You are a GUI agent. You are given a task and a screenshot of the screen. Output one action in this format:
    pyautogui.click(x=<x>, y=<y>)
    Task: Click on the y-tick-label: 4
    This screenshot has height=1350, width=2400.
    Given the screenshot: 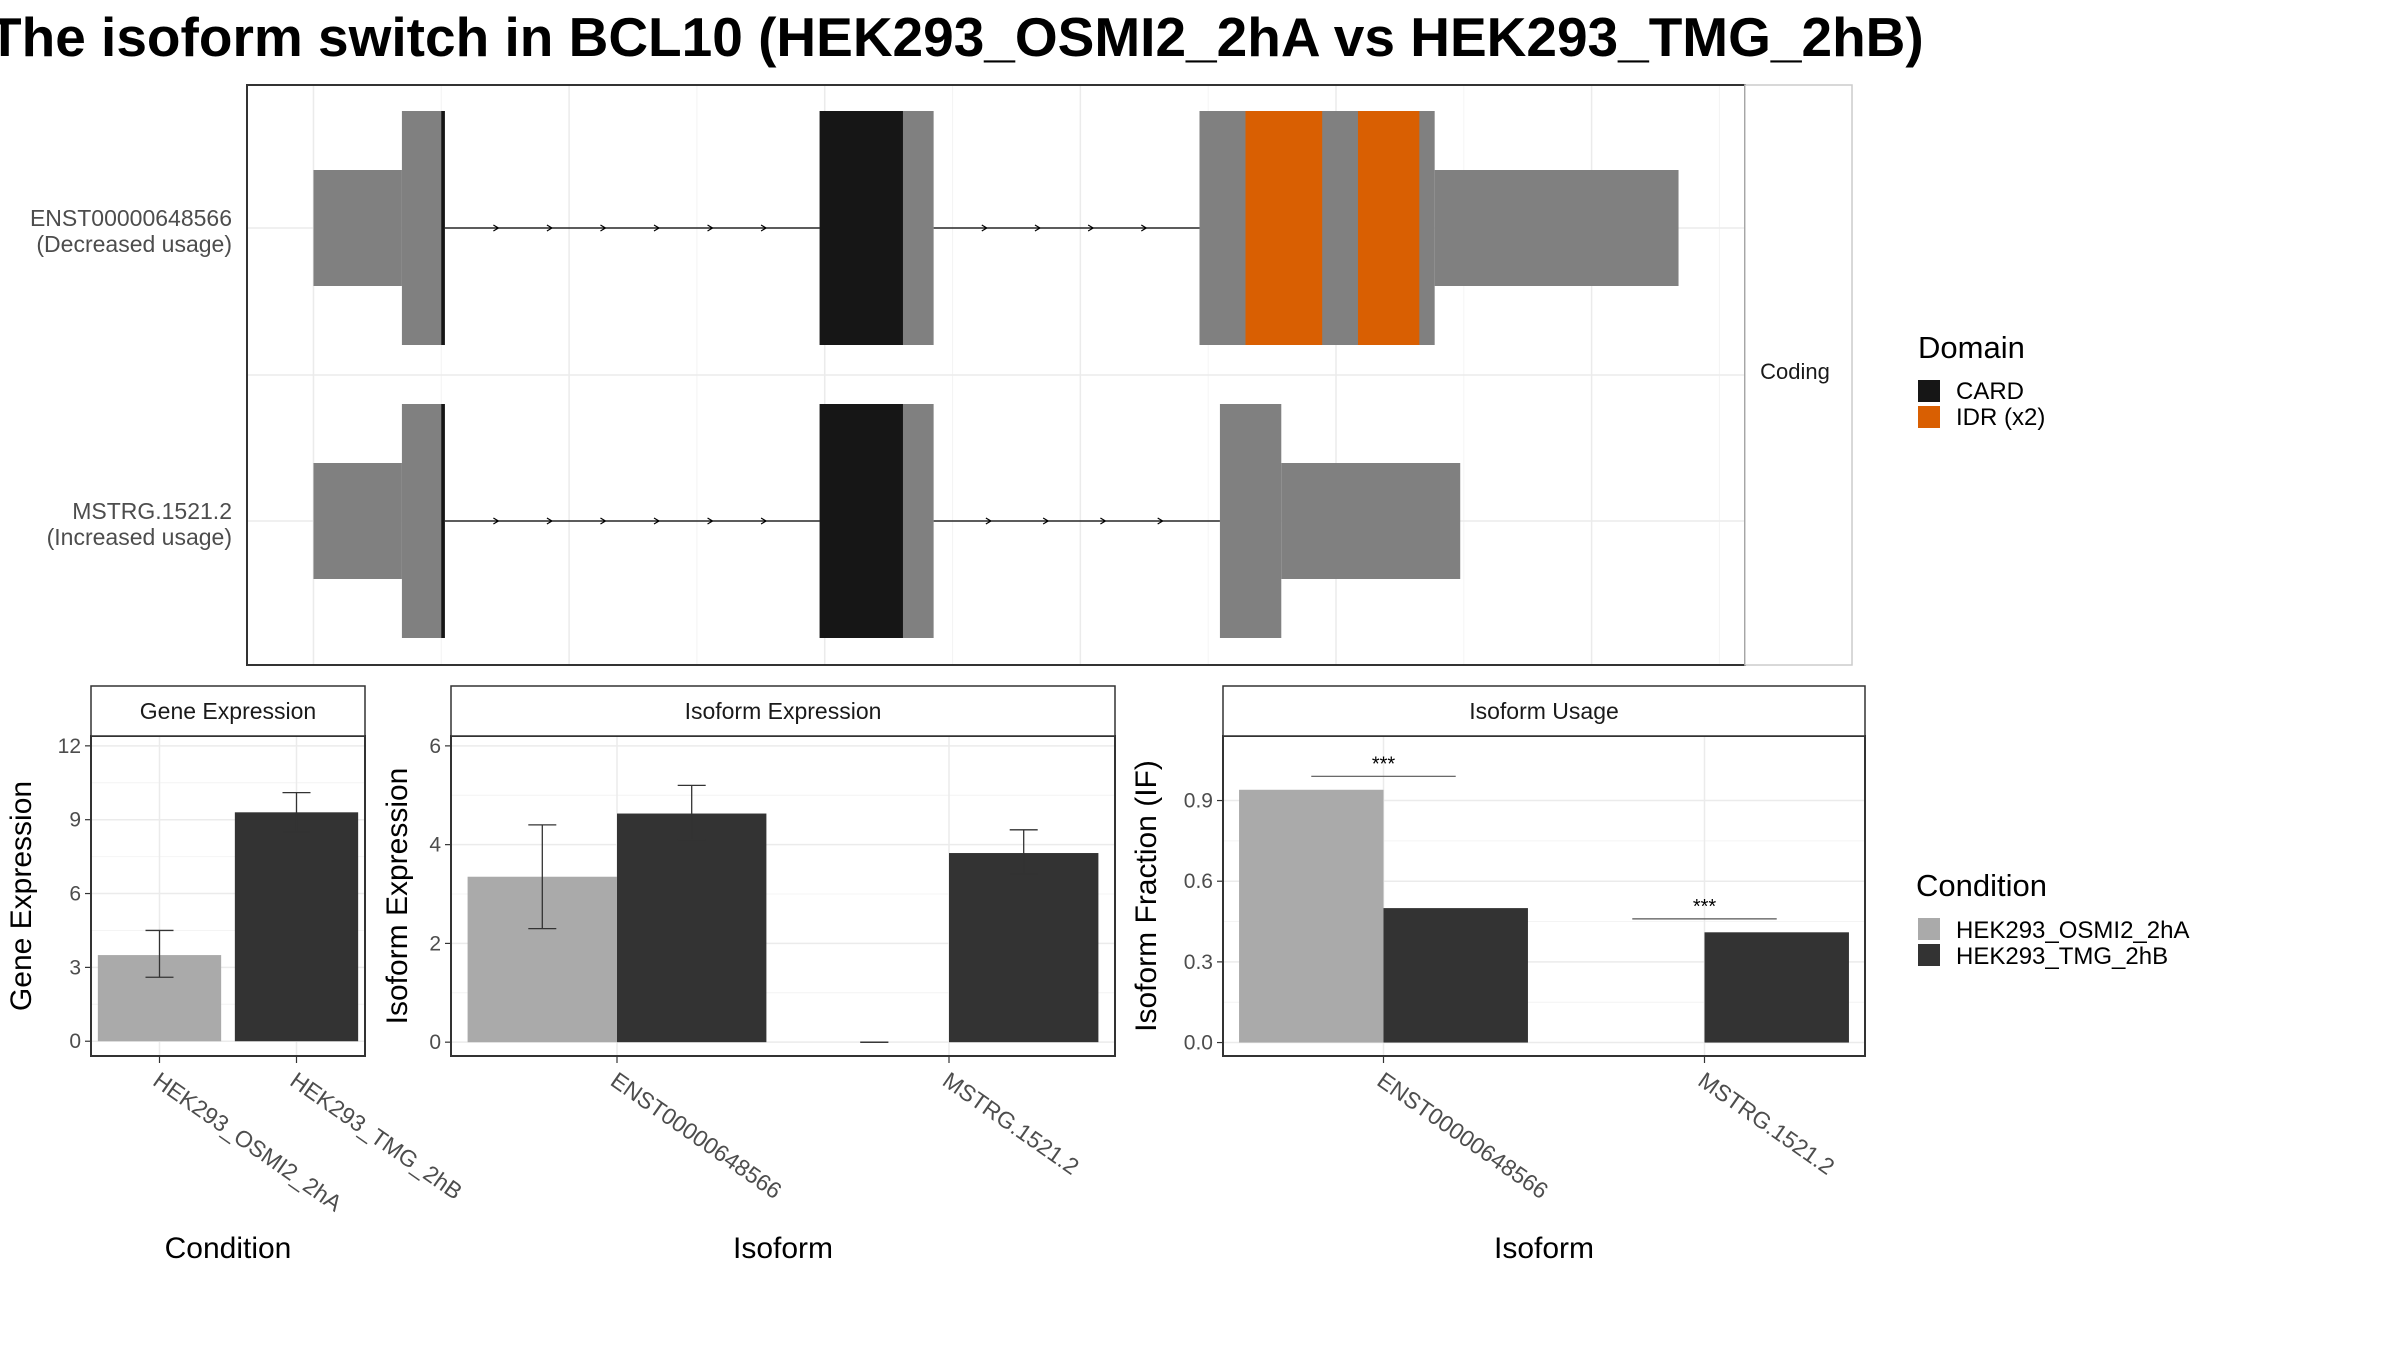 What is the action you would take?
    pyautogui.click(x=435, y=845)
    